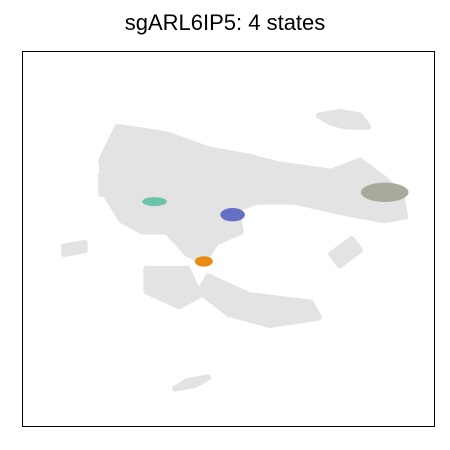 The image size is (450, 450). What do you see at coordinates (74, 248) in the screenshot?
I see `background-region-left-island` at bounding box center [74, 248].